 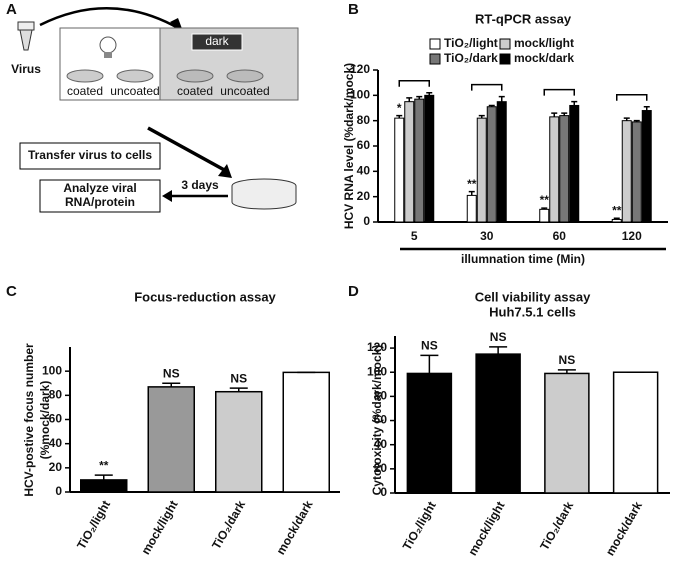 I want to click on legend-label: mock/light, so click(x=544, y=43).